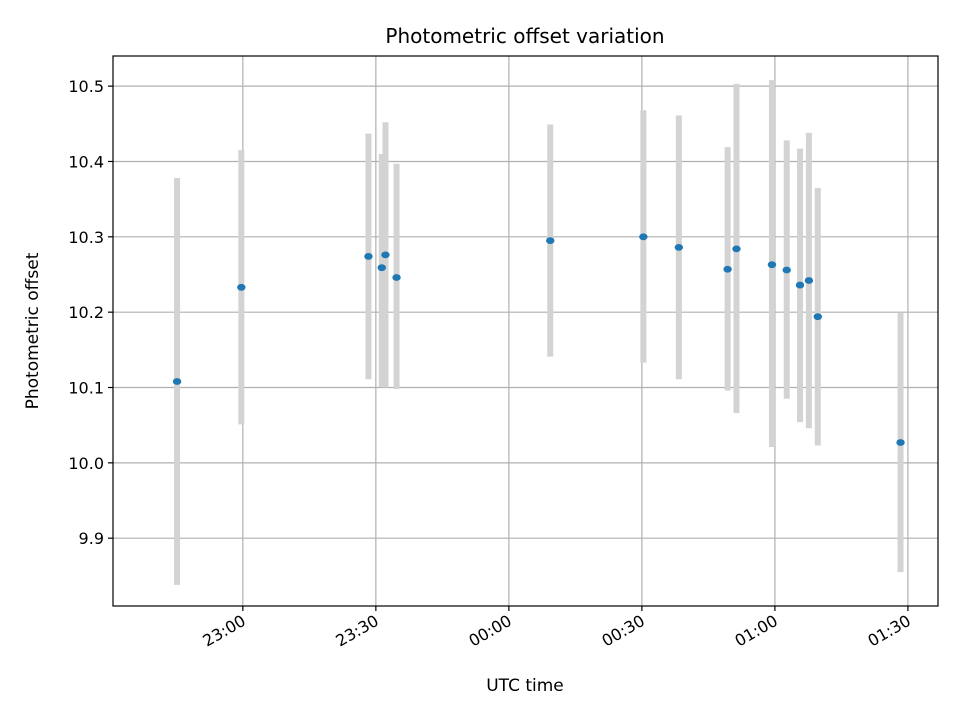 The image size is (960, 720). Describe the element at coordinates (524, 36) in the screenshot. I see `chart-title: Photometric offset variation` at that location.